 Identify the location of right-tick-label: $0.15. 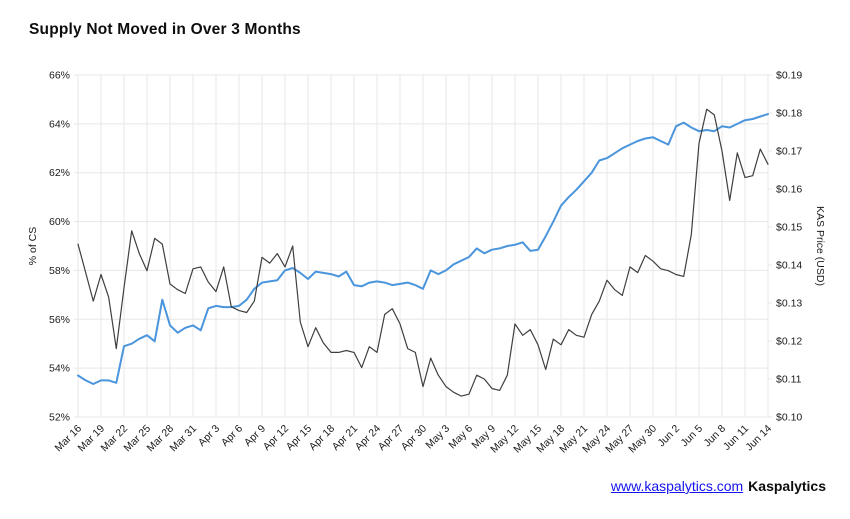
(789, 228).